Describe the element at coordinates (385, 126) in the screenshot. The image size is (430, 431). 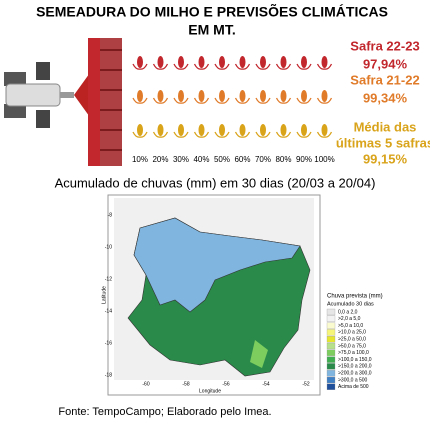
I see `row-label: Média das` at that location.